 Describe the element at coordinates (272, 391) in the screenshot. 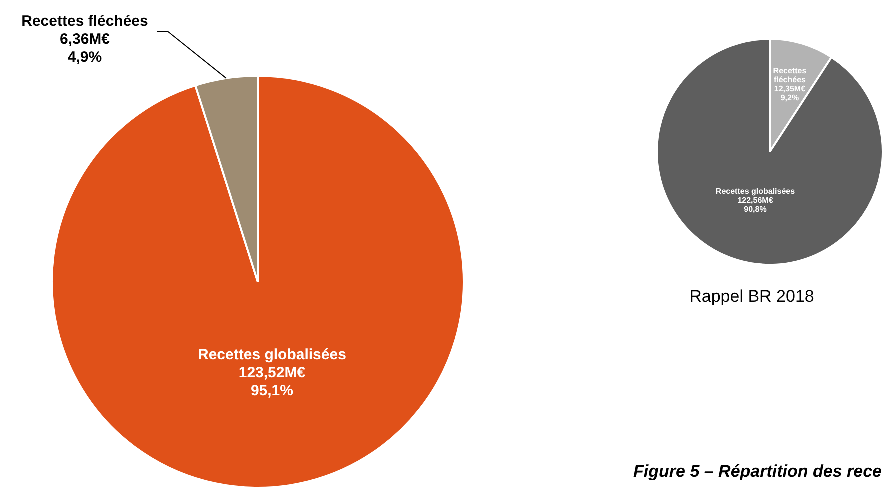

I see `data-label: 95,1%` at that location.